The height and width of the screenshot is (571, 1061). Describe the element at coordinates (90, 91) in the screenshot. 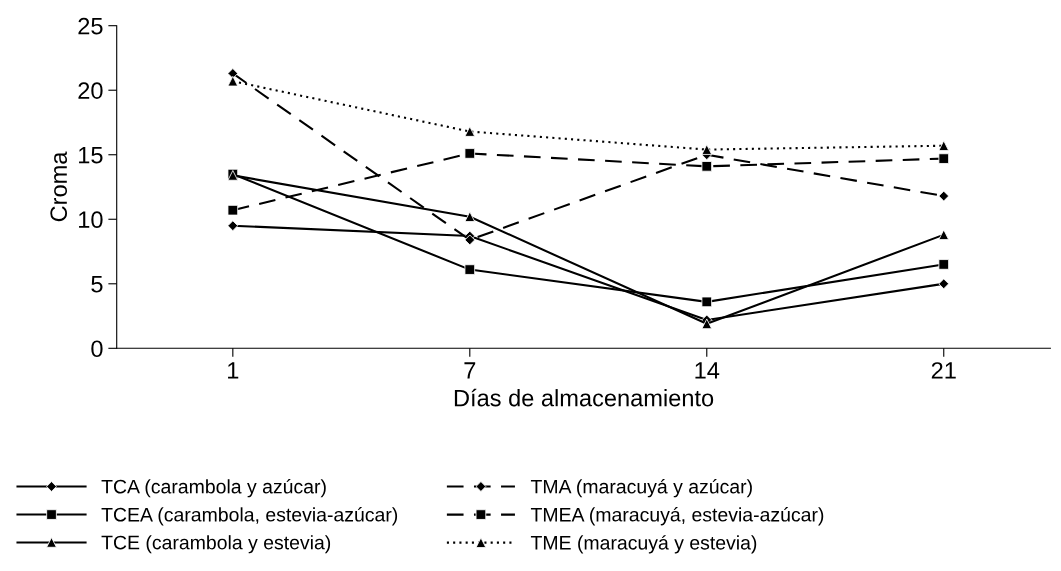

I see `y-tick-label: 20` at that location.